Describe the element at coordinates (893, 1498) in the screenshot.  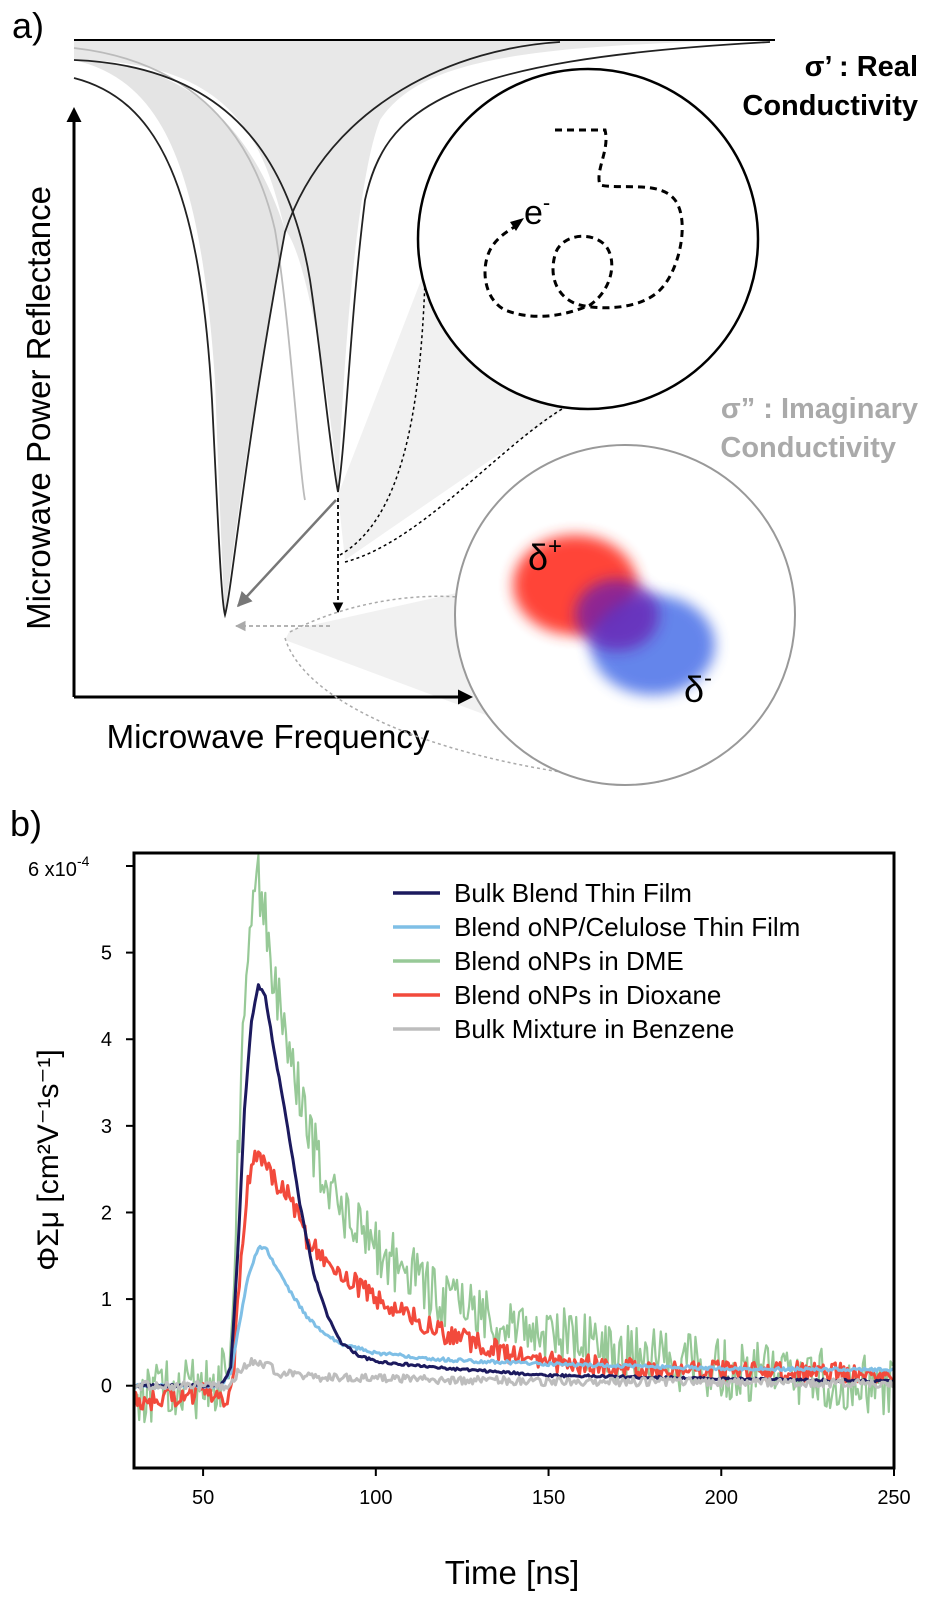
I see `x-tick-label: 250` at that location.